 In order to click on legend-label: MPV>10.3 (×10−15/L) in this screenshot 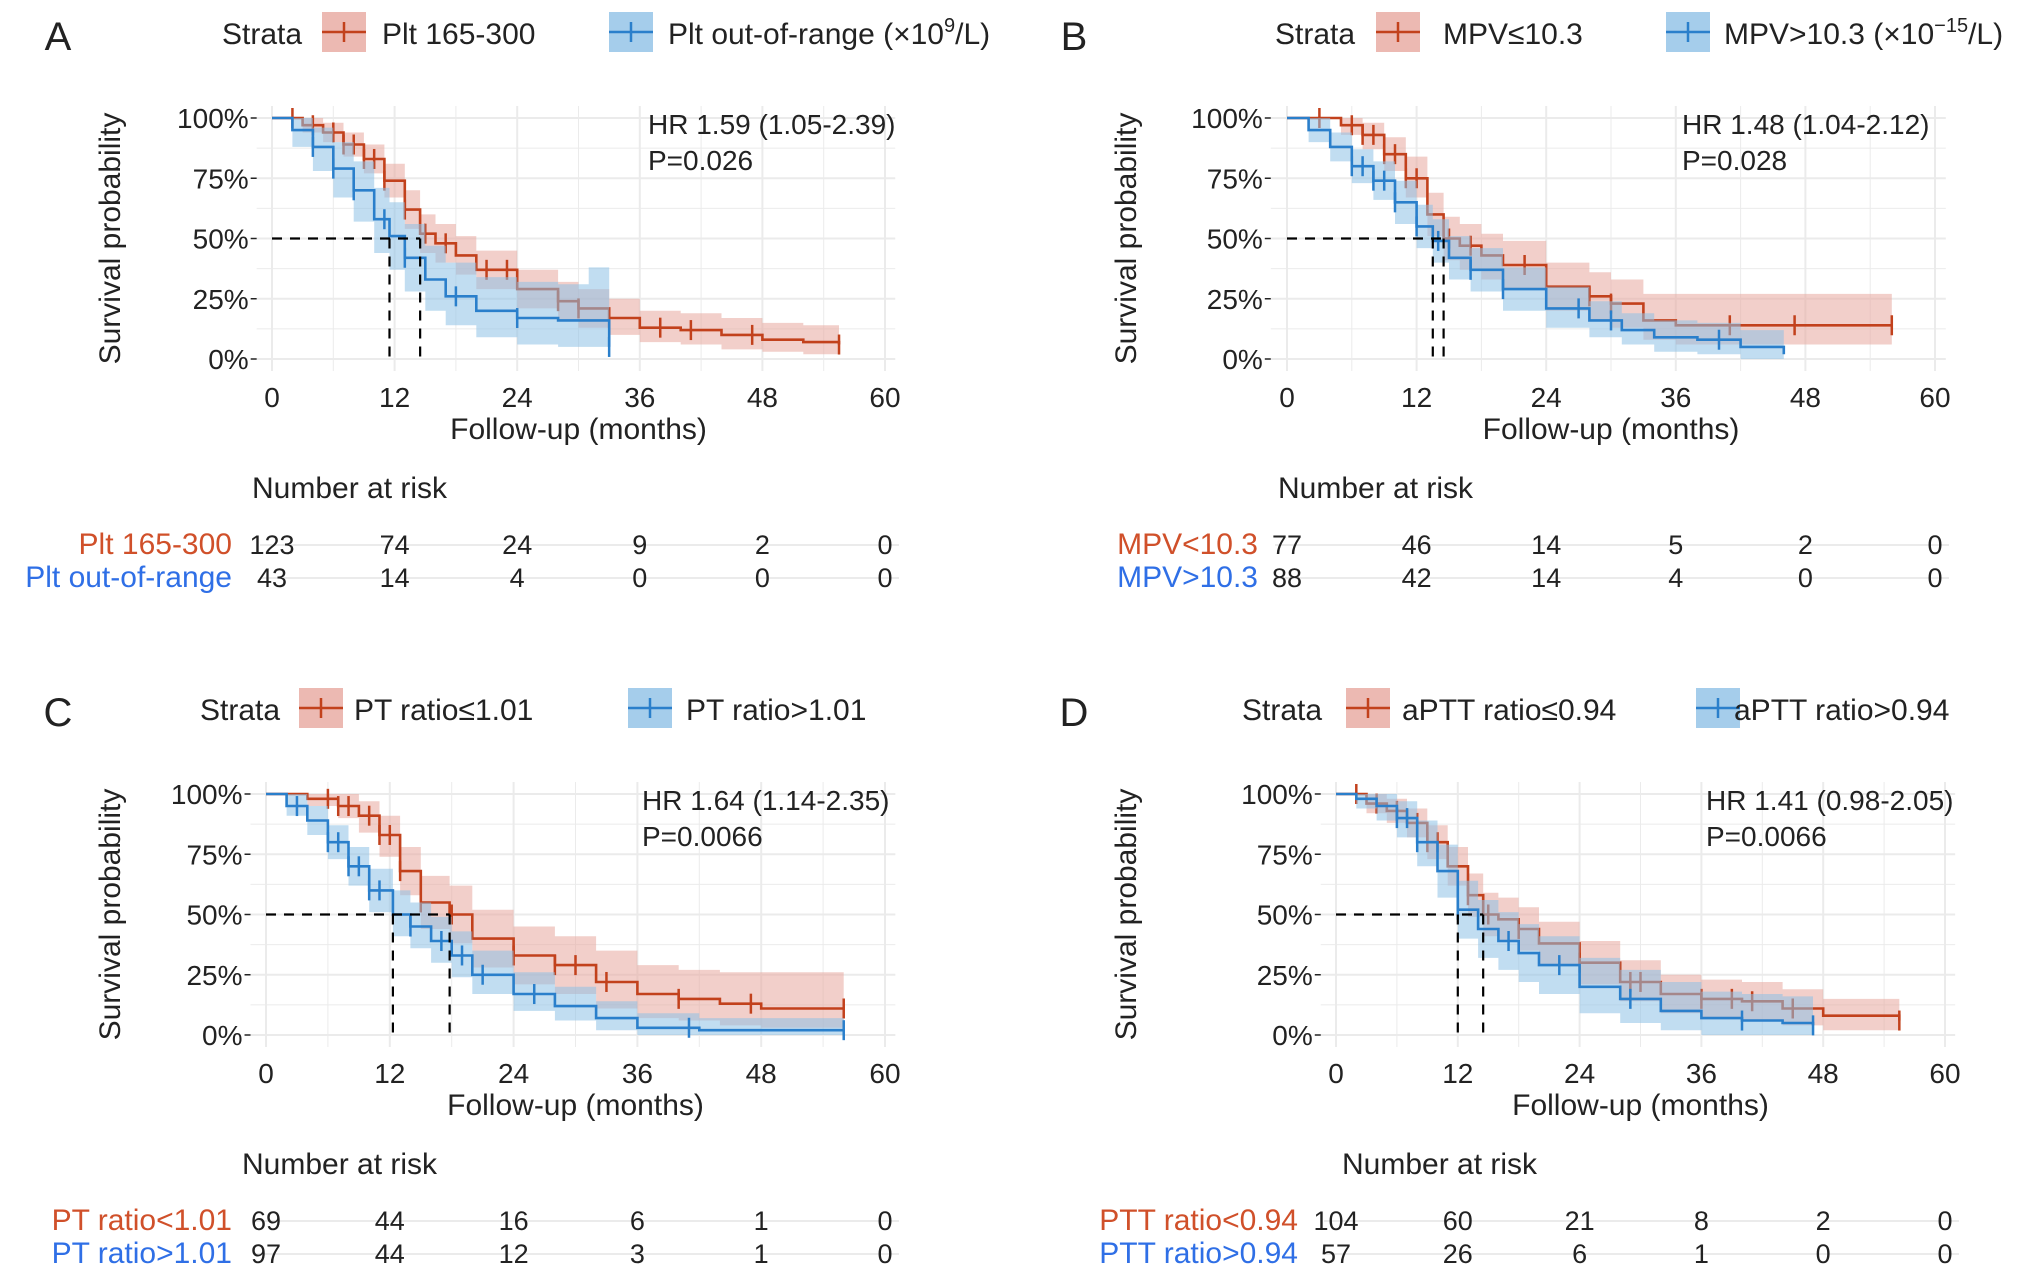, I will do `click(1863, 33)`.